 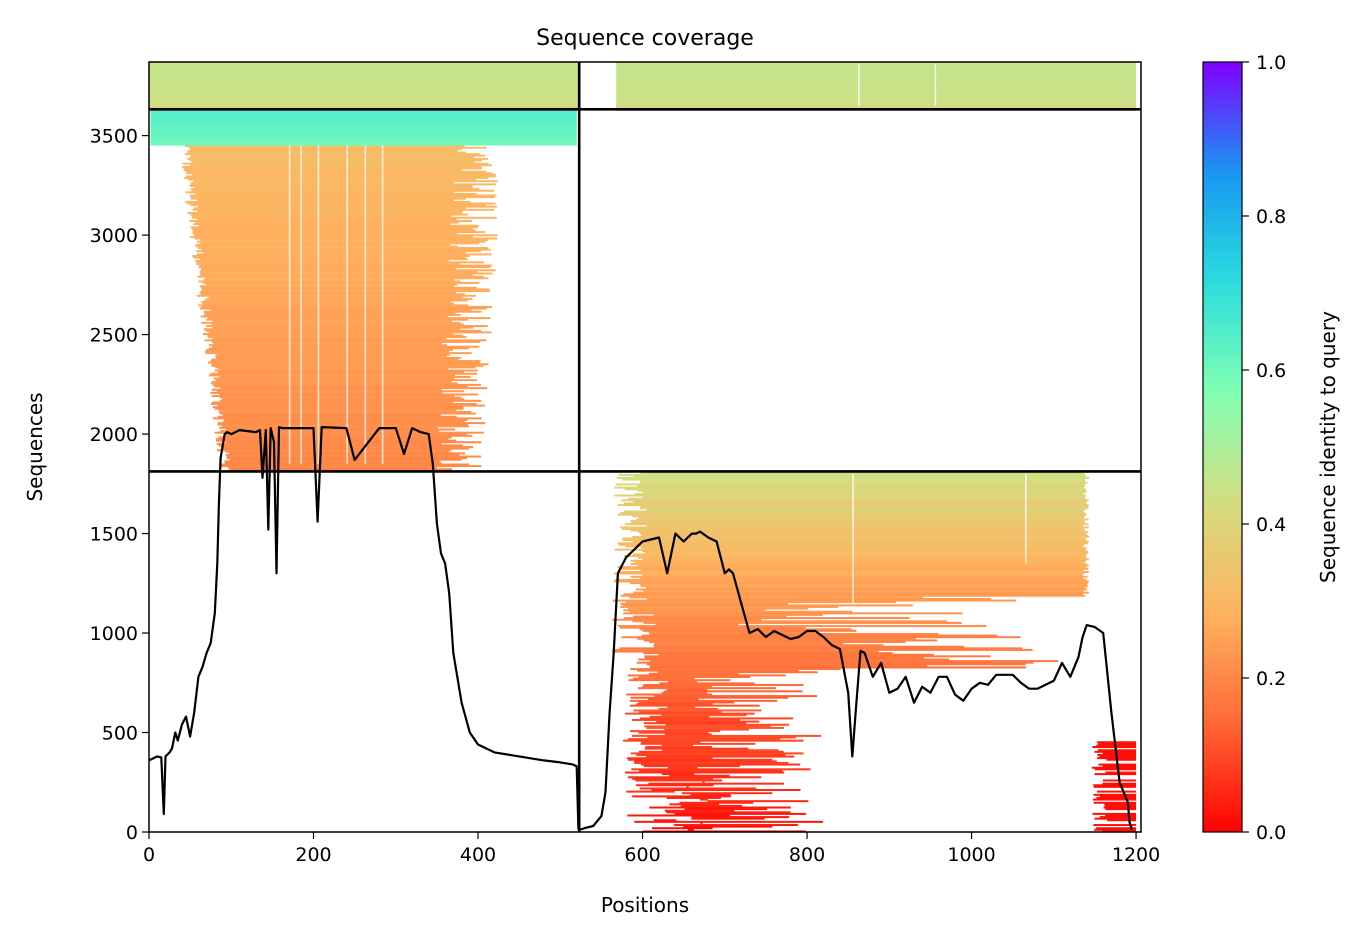 I want to click on y-axis: 0 500 1000 1500 2000 2500 3000 3500, so click(x=119, y=485).